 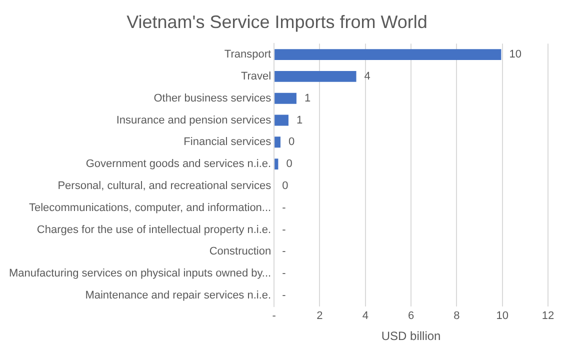 I want to click on x-tick-label: -, so click(x=274, y=316).